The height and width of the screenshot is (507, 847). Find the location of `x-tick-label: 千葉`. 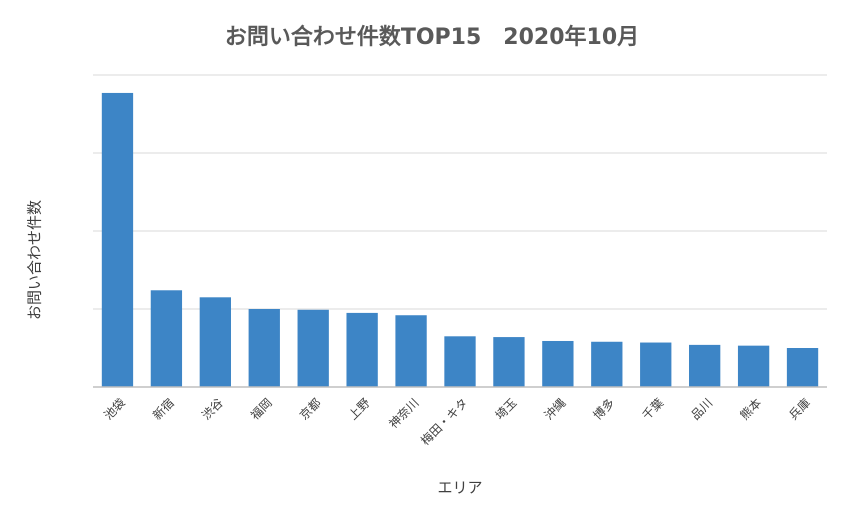

x-tick-label: 千葉 is located at coordinates (652, 409).